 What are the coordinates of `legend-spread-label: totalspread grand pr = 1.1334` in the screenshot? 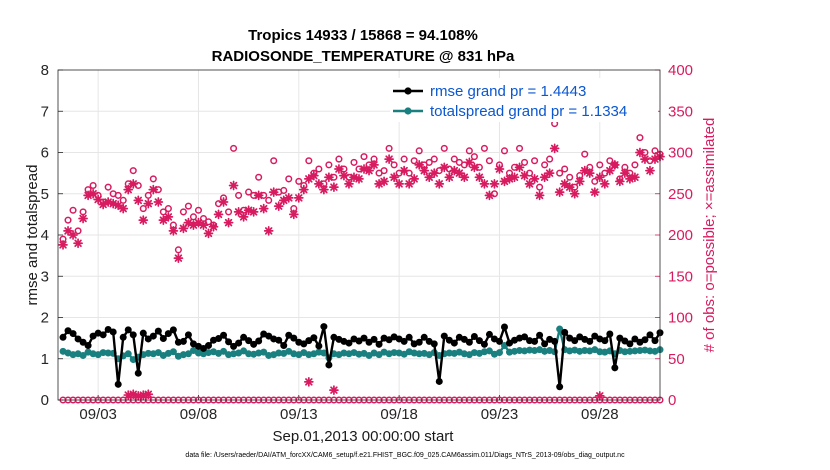 It's located at (528, 111).